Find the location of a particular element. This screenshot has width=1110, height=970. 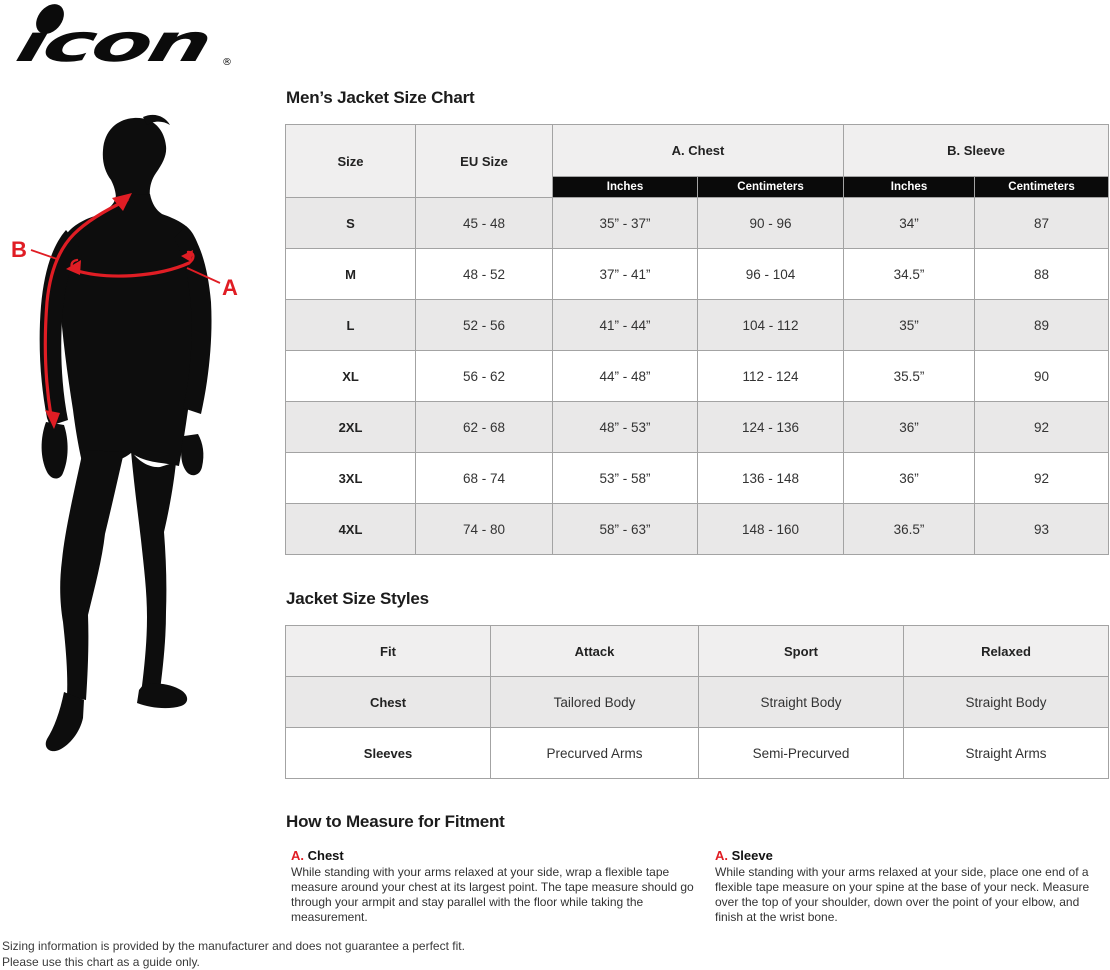

cell-chest-in: 53” - 58” is located at coordinates (625, 478).